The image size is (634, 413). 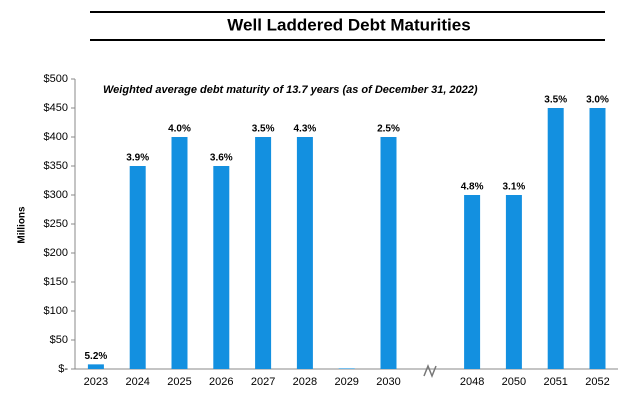 What do you see at coordinates (430, 371) in the screenshot?
I see `axis-break` at bounding box center [430, 371].